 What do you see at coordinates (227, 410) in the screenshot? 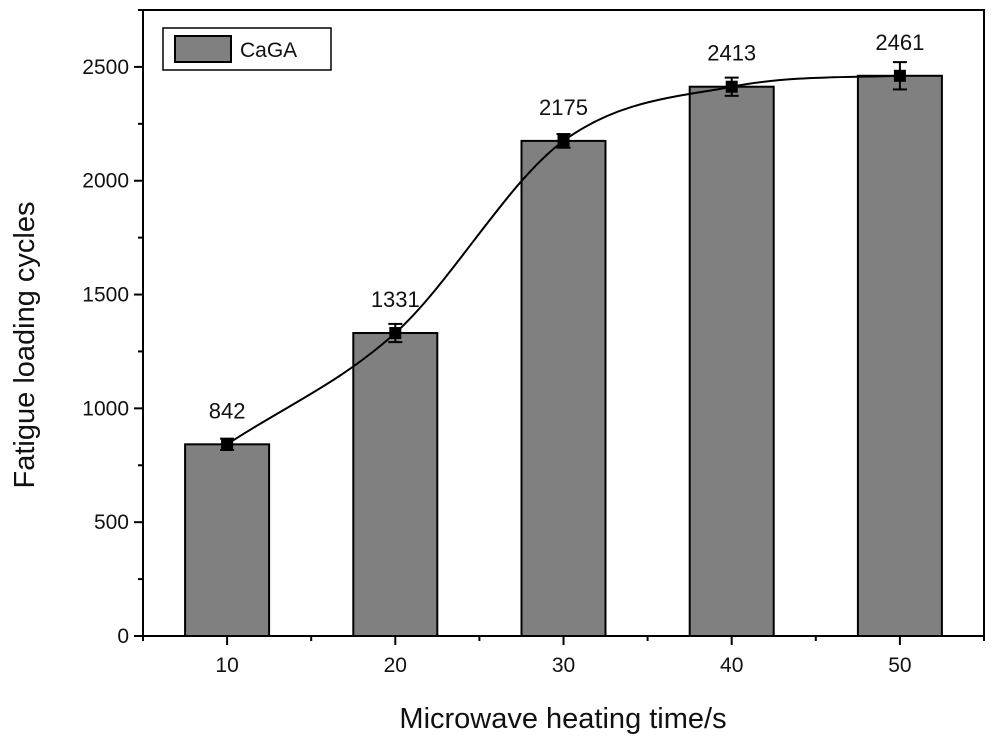
I see `value-label-10: 842` at bounding box center [227, 410].